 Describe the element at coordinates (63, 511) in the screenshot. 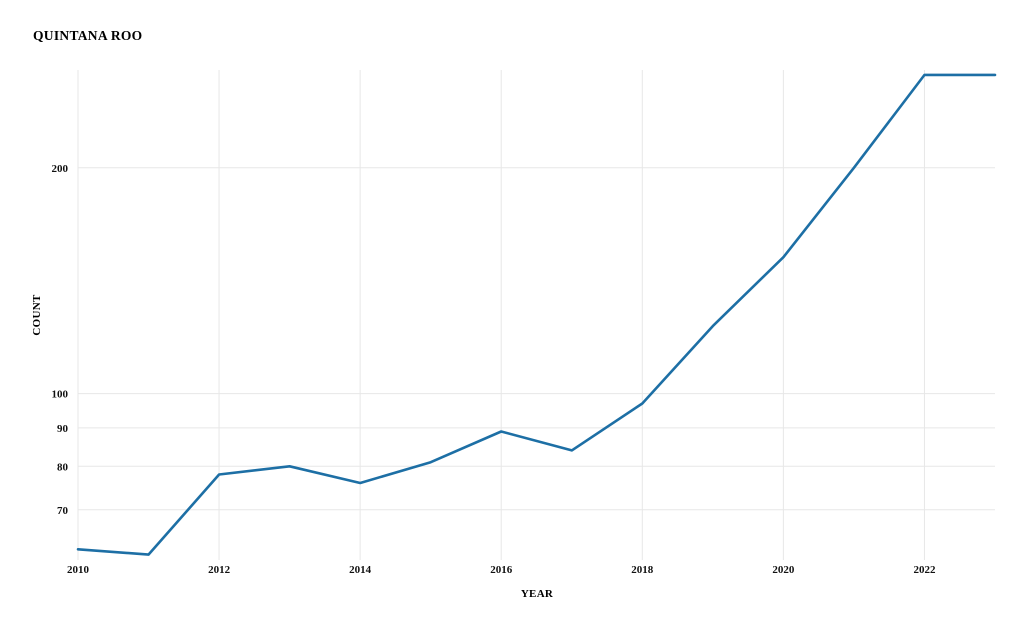

I see `y-tick-label: 70` at that location.